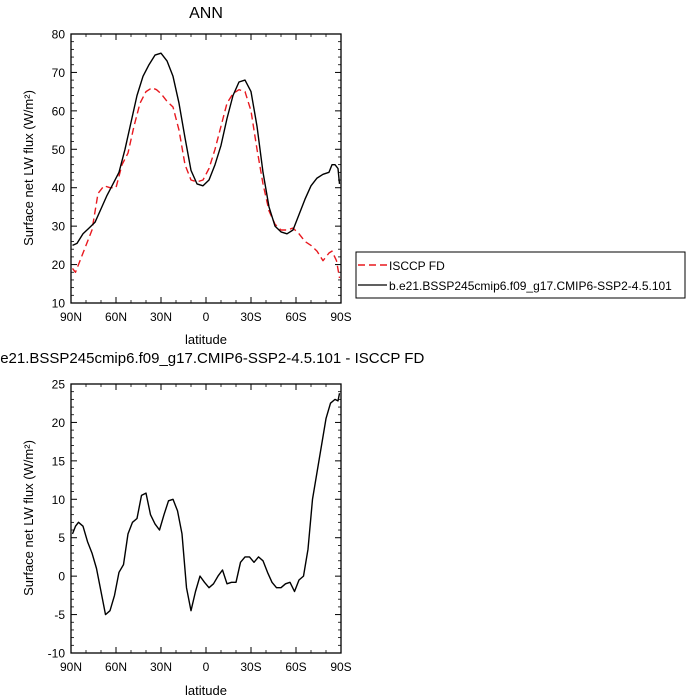 This screenshot has width=700, height=700. I want to click on y-tick-label: 5, so click(61, 538).